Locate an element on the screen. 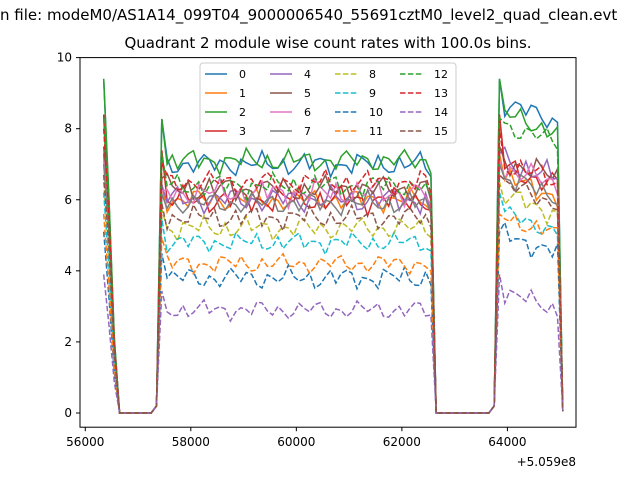  y-tick-label: 8 is located at coordinates (68, 129).